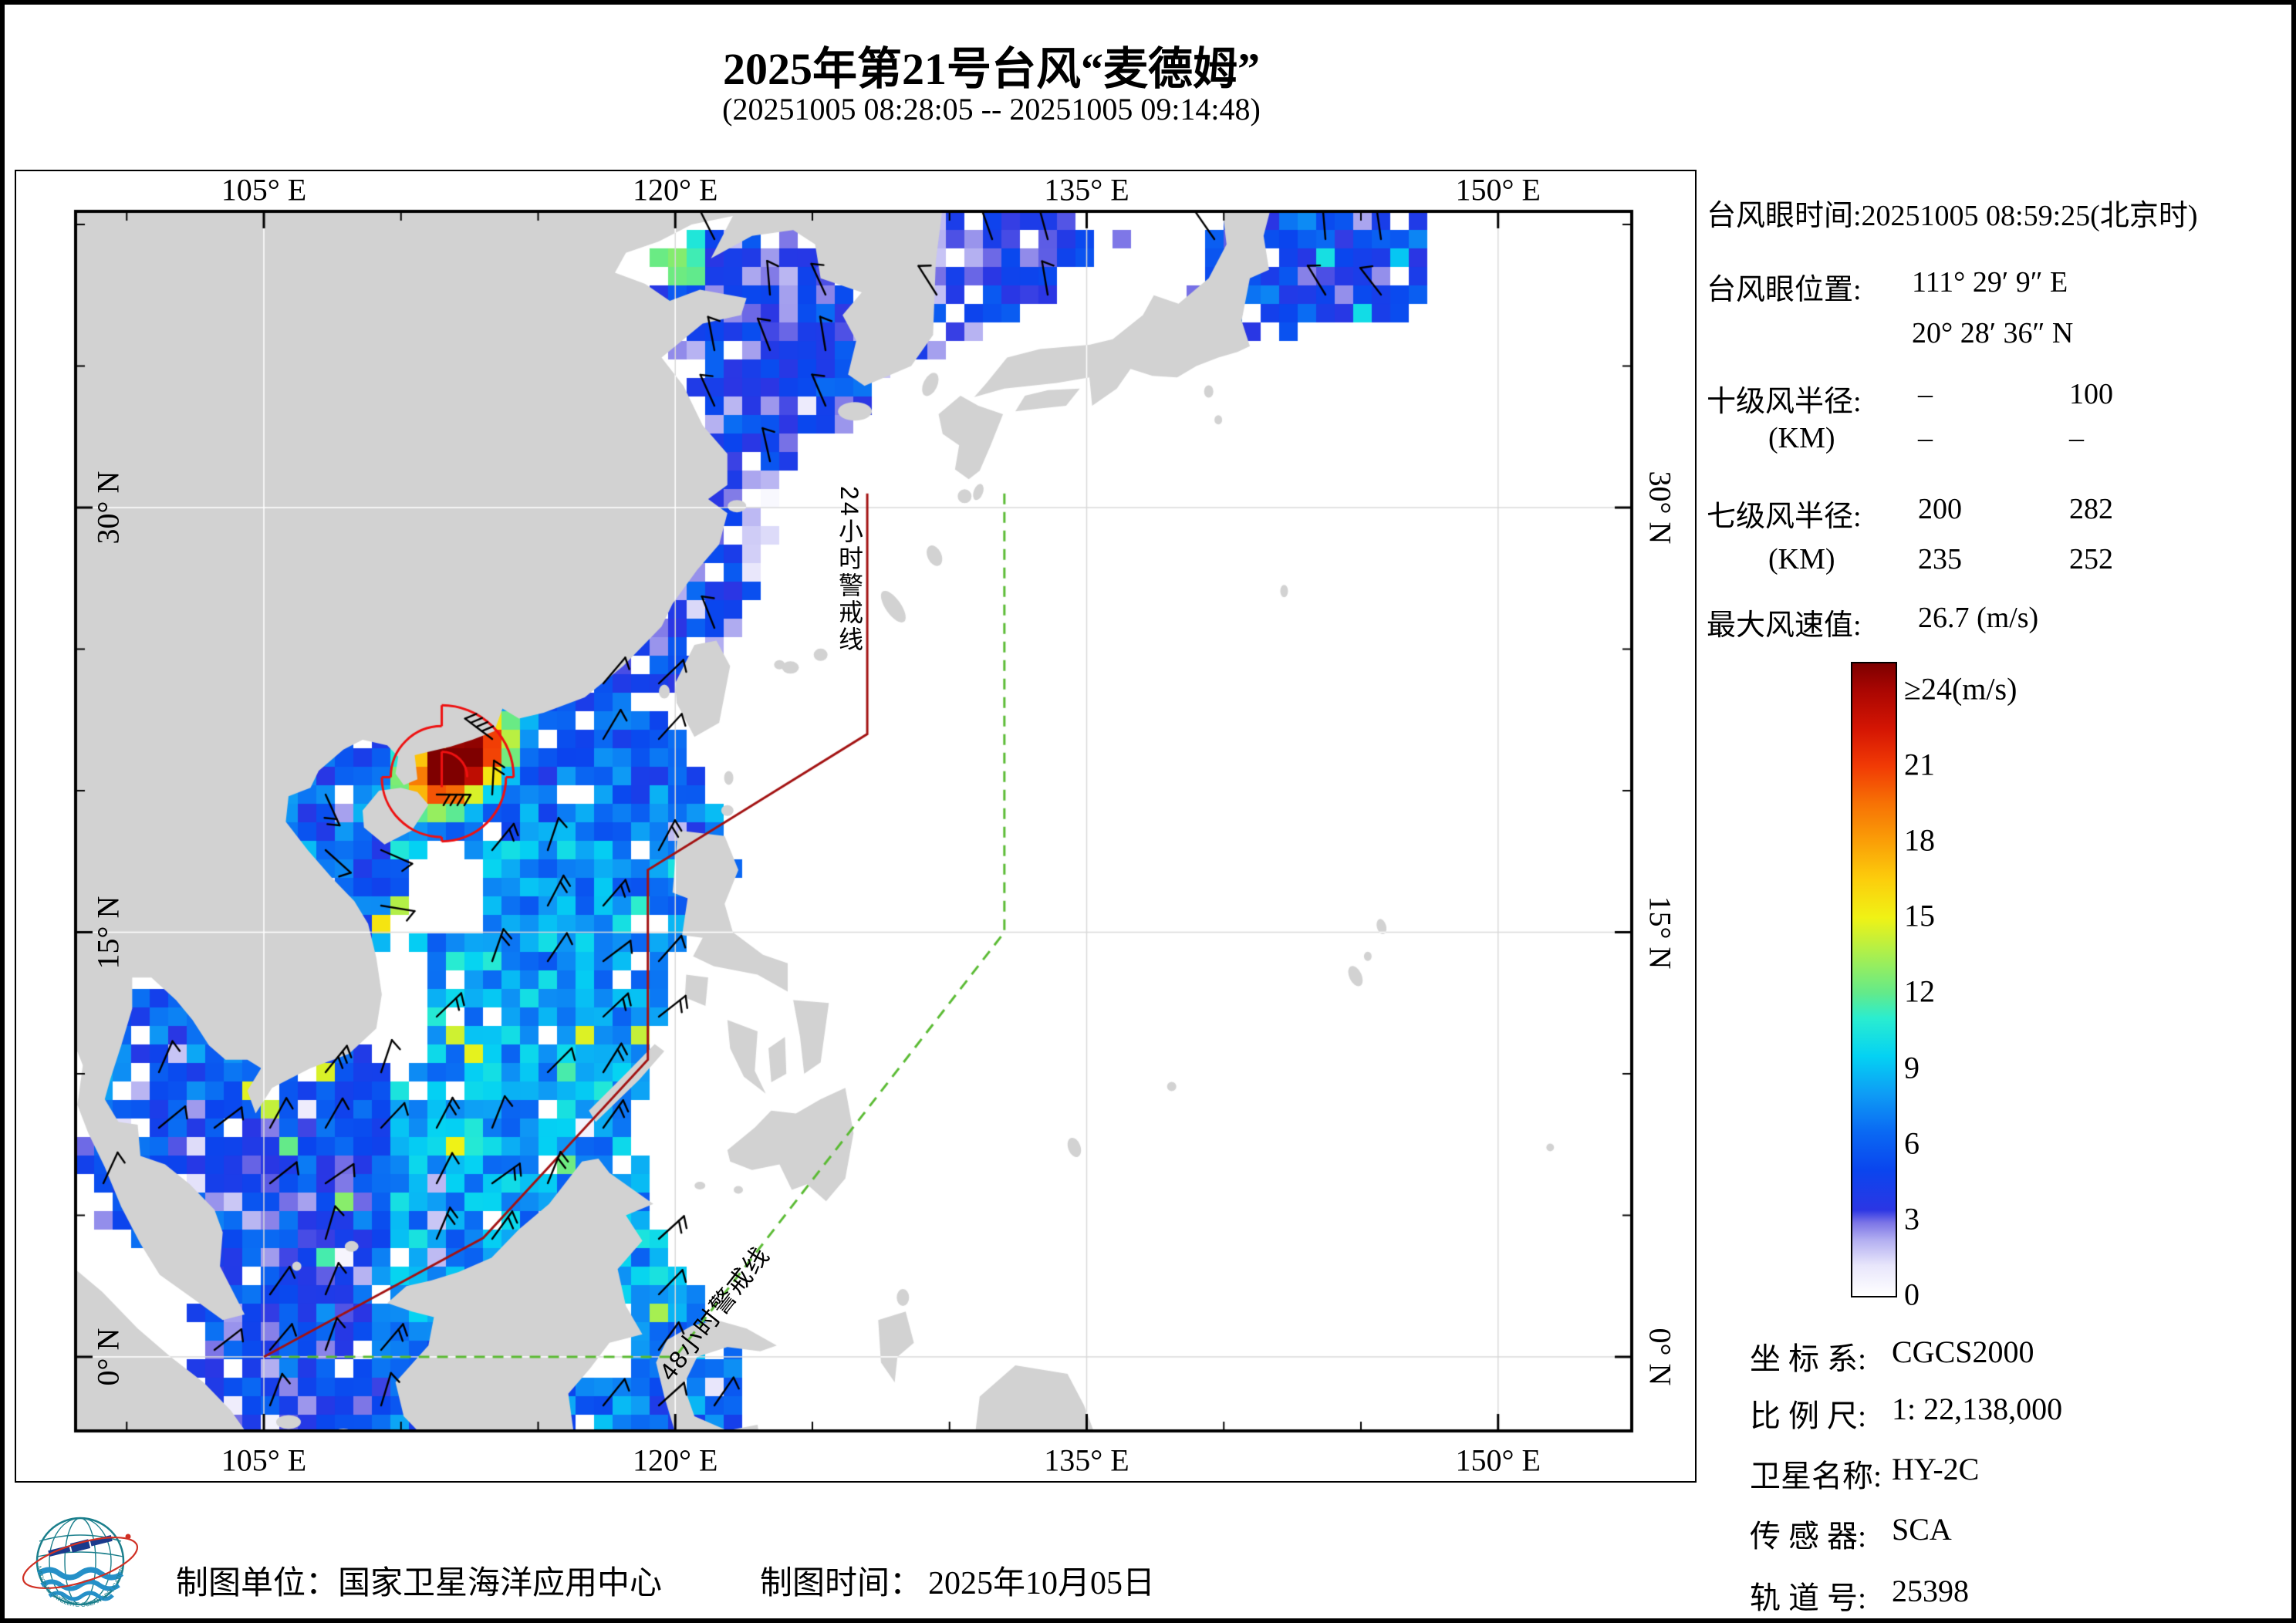  What do you see at coordinates (2076, 438) in the screenshot?
I see `r10-value-4: –` at bounding box center [2076, 438].